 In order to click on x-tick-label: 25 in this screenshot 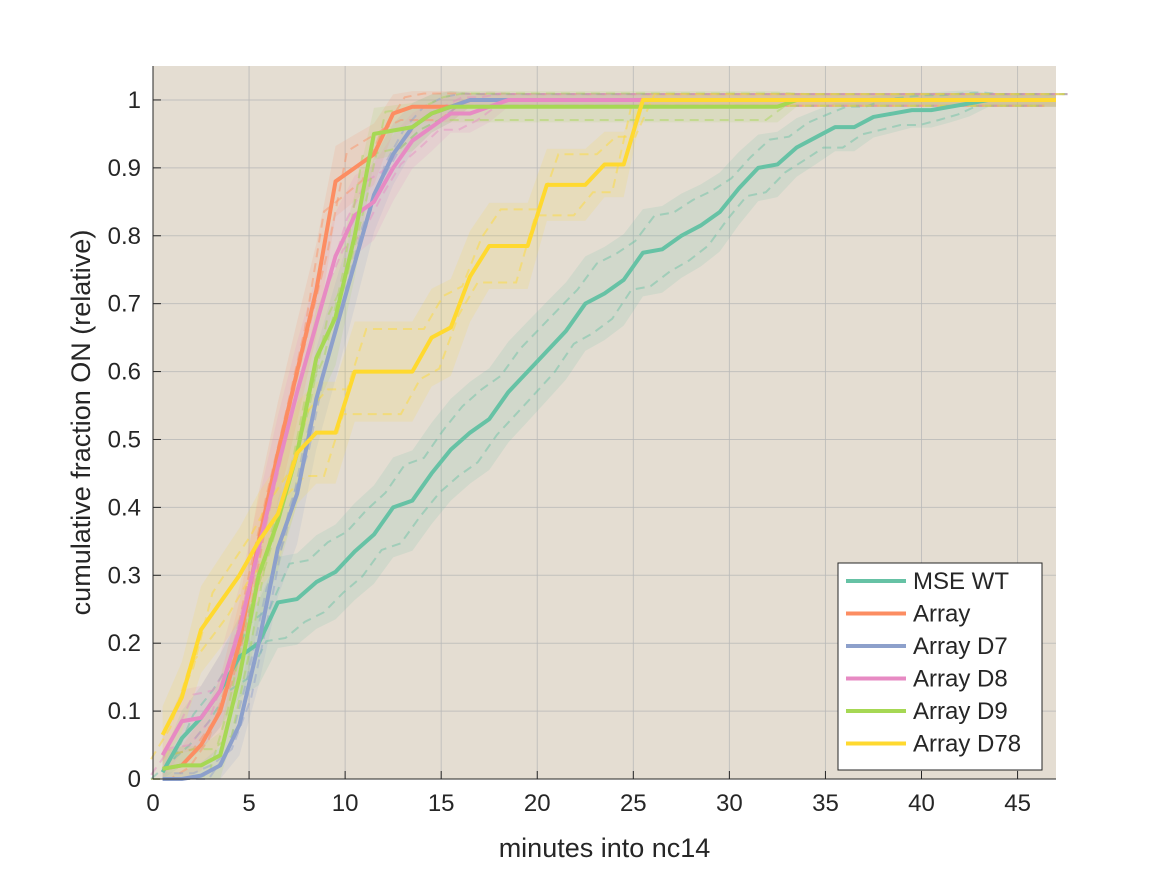, I will do `click(633, 803)`.